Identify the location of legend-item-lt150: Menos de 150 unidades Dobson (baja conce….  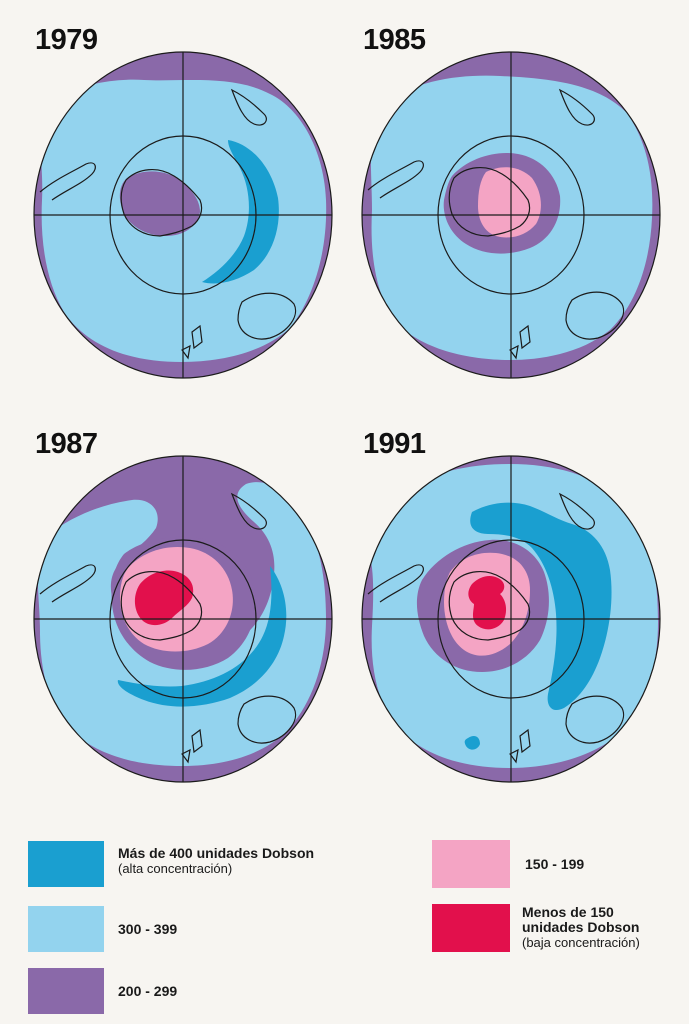
(602, 927).